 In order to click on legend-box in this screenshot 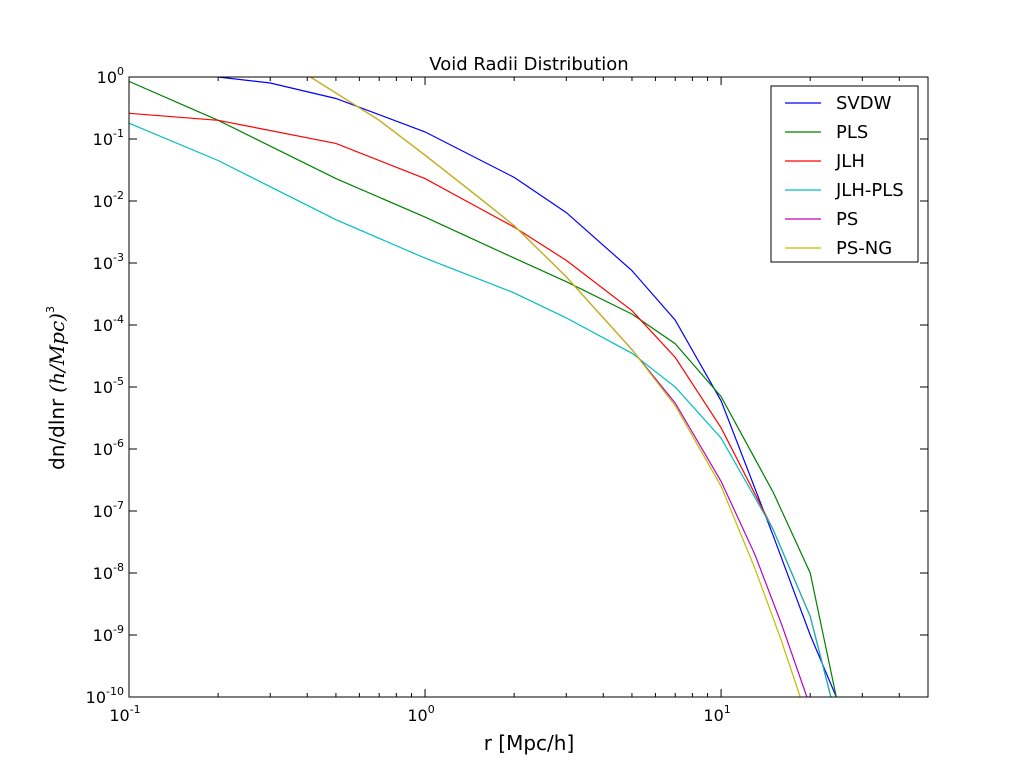, I will do `click(844, 174)`.